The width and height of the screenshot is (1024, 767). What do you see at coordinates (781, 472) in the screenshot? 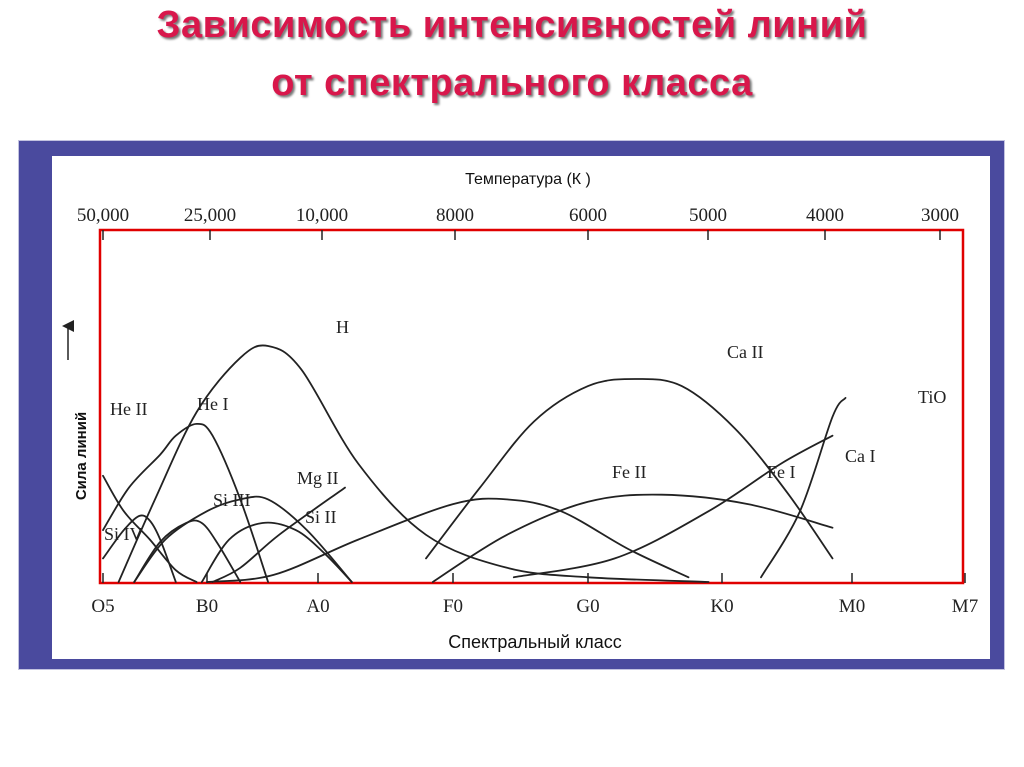
I see `series-label-fe-i: Fe I` at bounding box center [781, 472].